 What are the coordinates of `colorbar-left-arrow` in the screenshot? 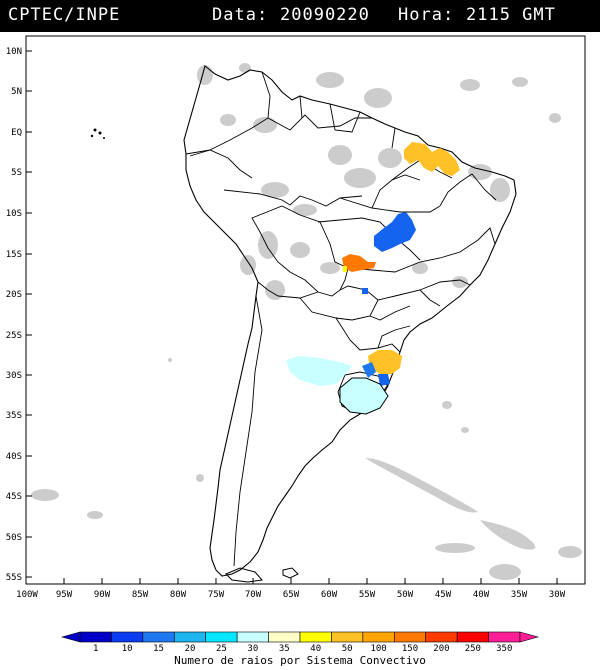 It's located at (70, 637).